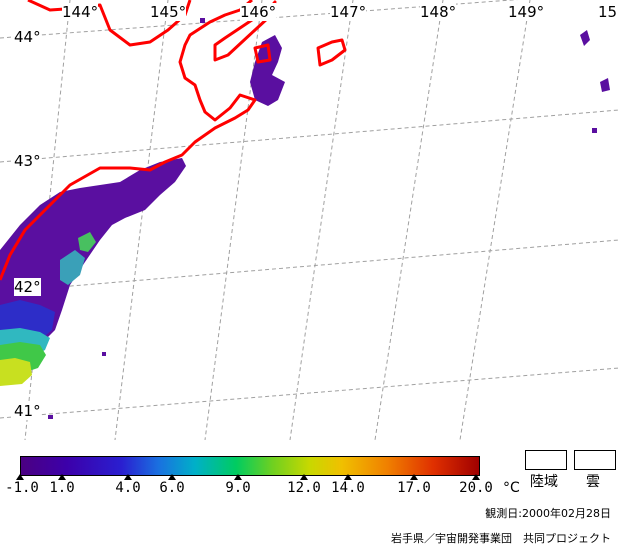 The width and height of the screenshot is (619, 546). I want to click on scale-label: 9.0, so click(238, 488).